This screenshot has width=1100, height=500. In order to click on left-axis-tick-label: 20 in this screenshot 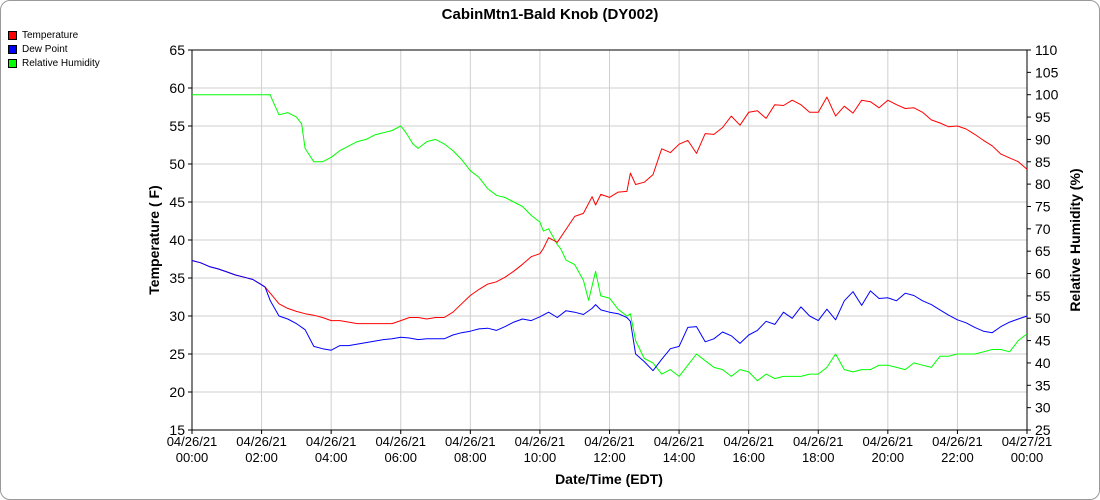, I will do `click(177, 392)`.